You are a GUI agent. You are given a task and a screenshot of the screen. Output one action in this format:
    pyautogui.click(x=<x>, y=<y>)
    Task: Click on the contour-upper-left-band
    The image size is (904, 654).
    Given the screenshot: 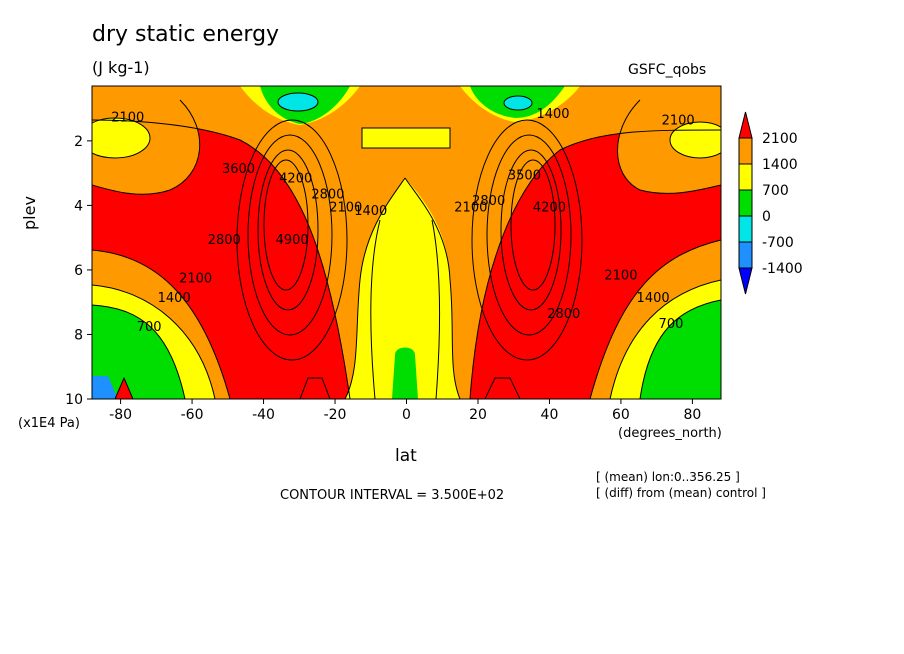 What is the action you would take?
    pyautogui.click(x=146, y=147)
    